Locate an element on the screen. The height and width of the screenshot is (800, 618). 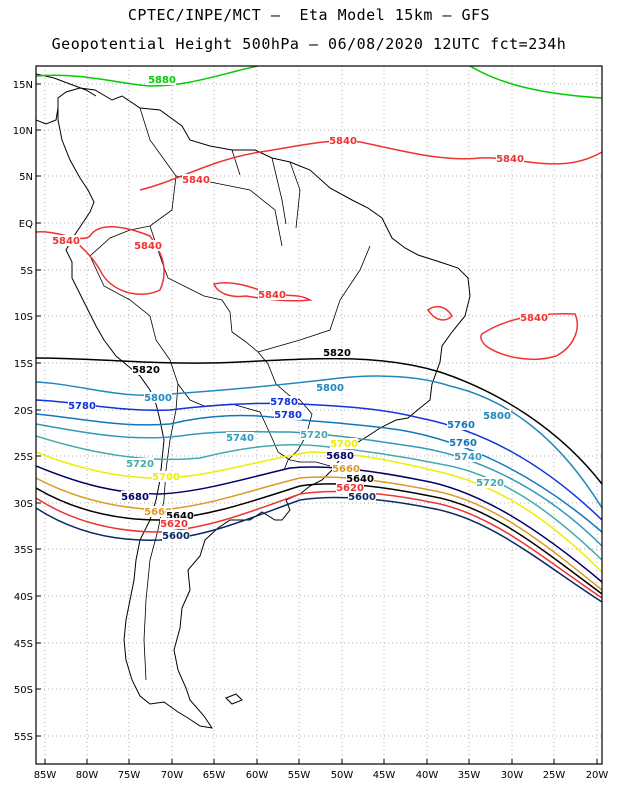
contour-label: 5880 is located at coordinates (162, 80).